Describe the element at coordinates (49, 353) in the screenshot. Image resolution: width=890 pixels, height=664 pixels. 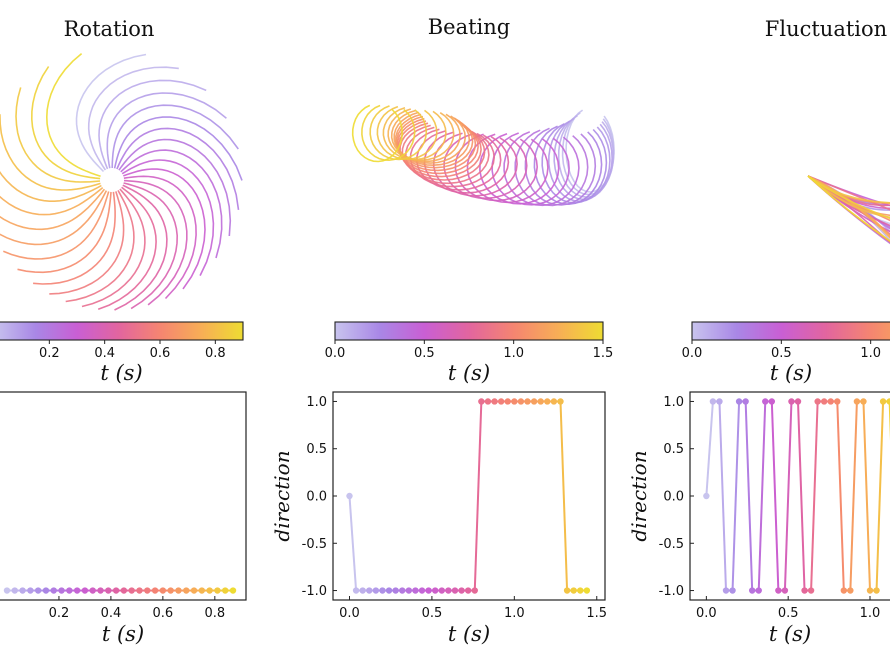
I see `colorbar-tick-label: 0.2` at that location.